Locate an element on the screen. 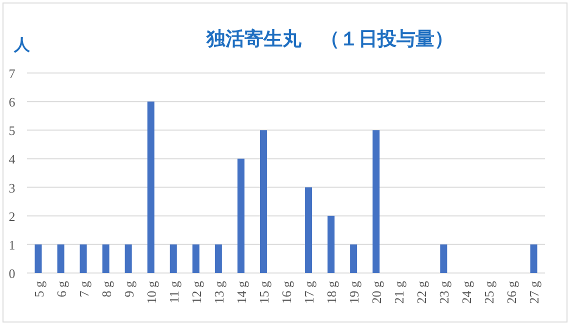  y-tick-label: 2 is located at coordinates (12, 216).